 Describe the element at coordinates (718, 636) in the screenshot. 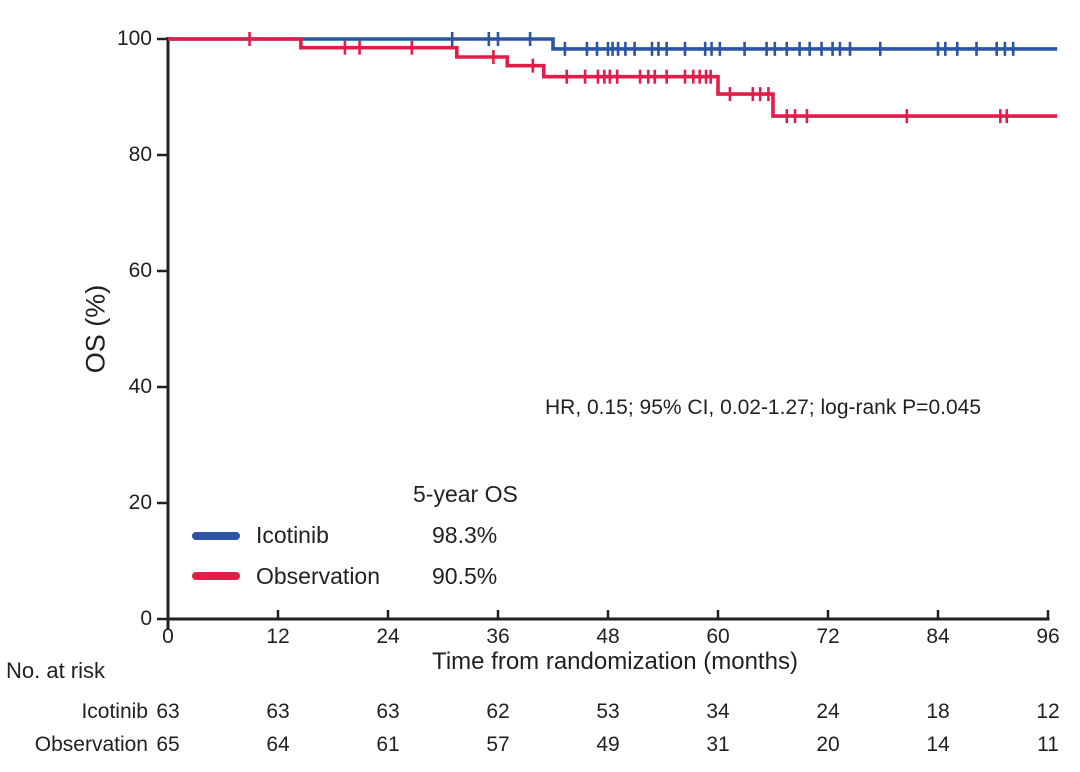

I see `x-tick-label: 60` at that location.